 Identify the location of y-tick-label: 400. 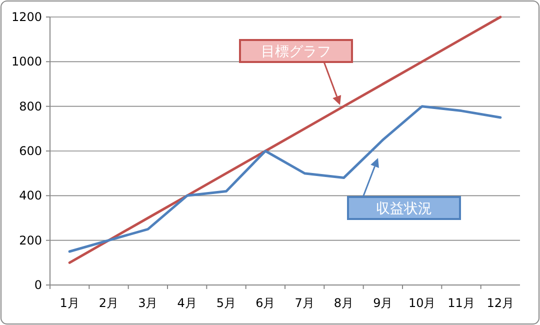
(30, 195).